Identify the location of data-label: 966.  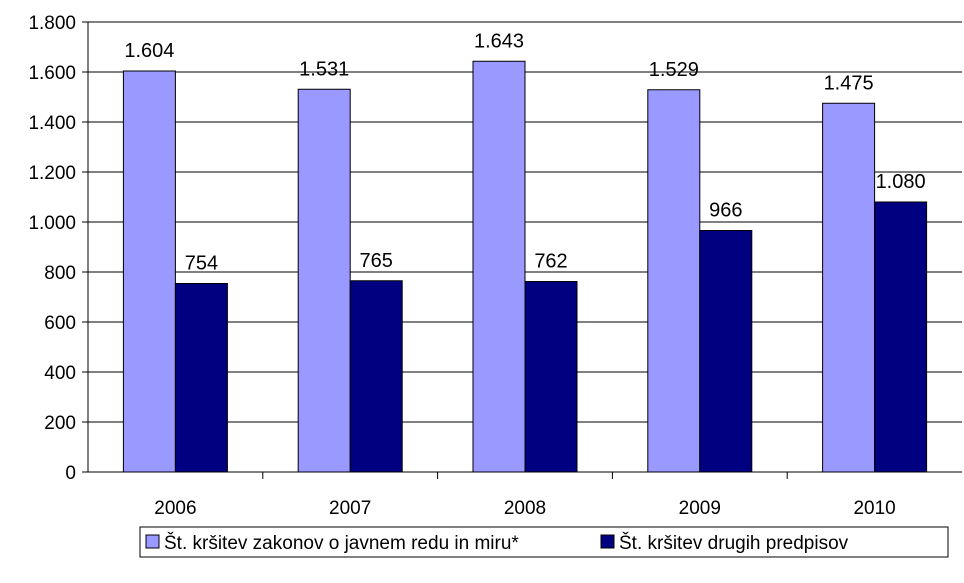
(725, 211).